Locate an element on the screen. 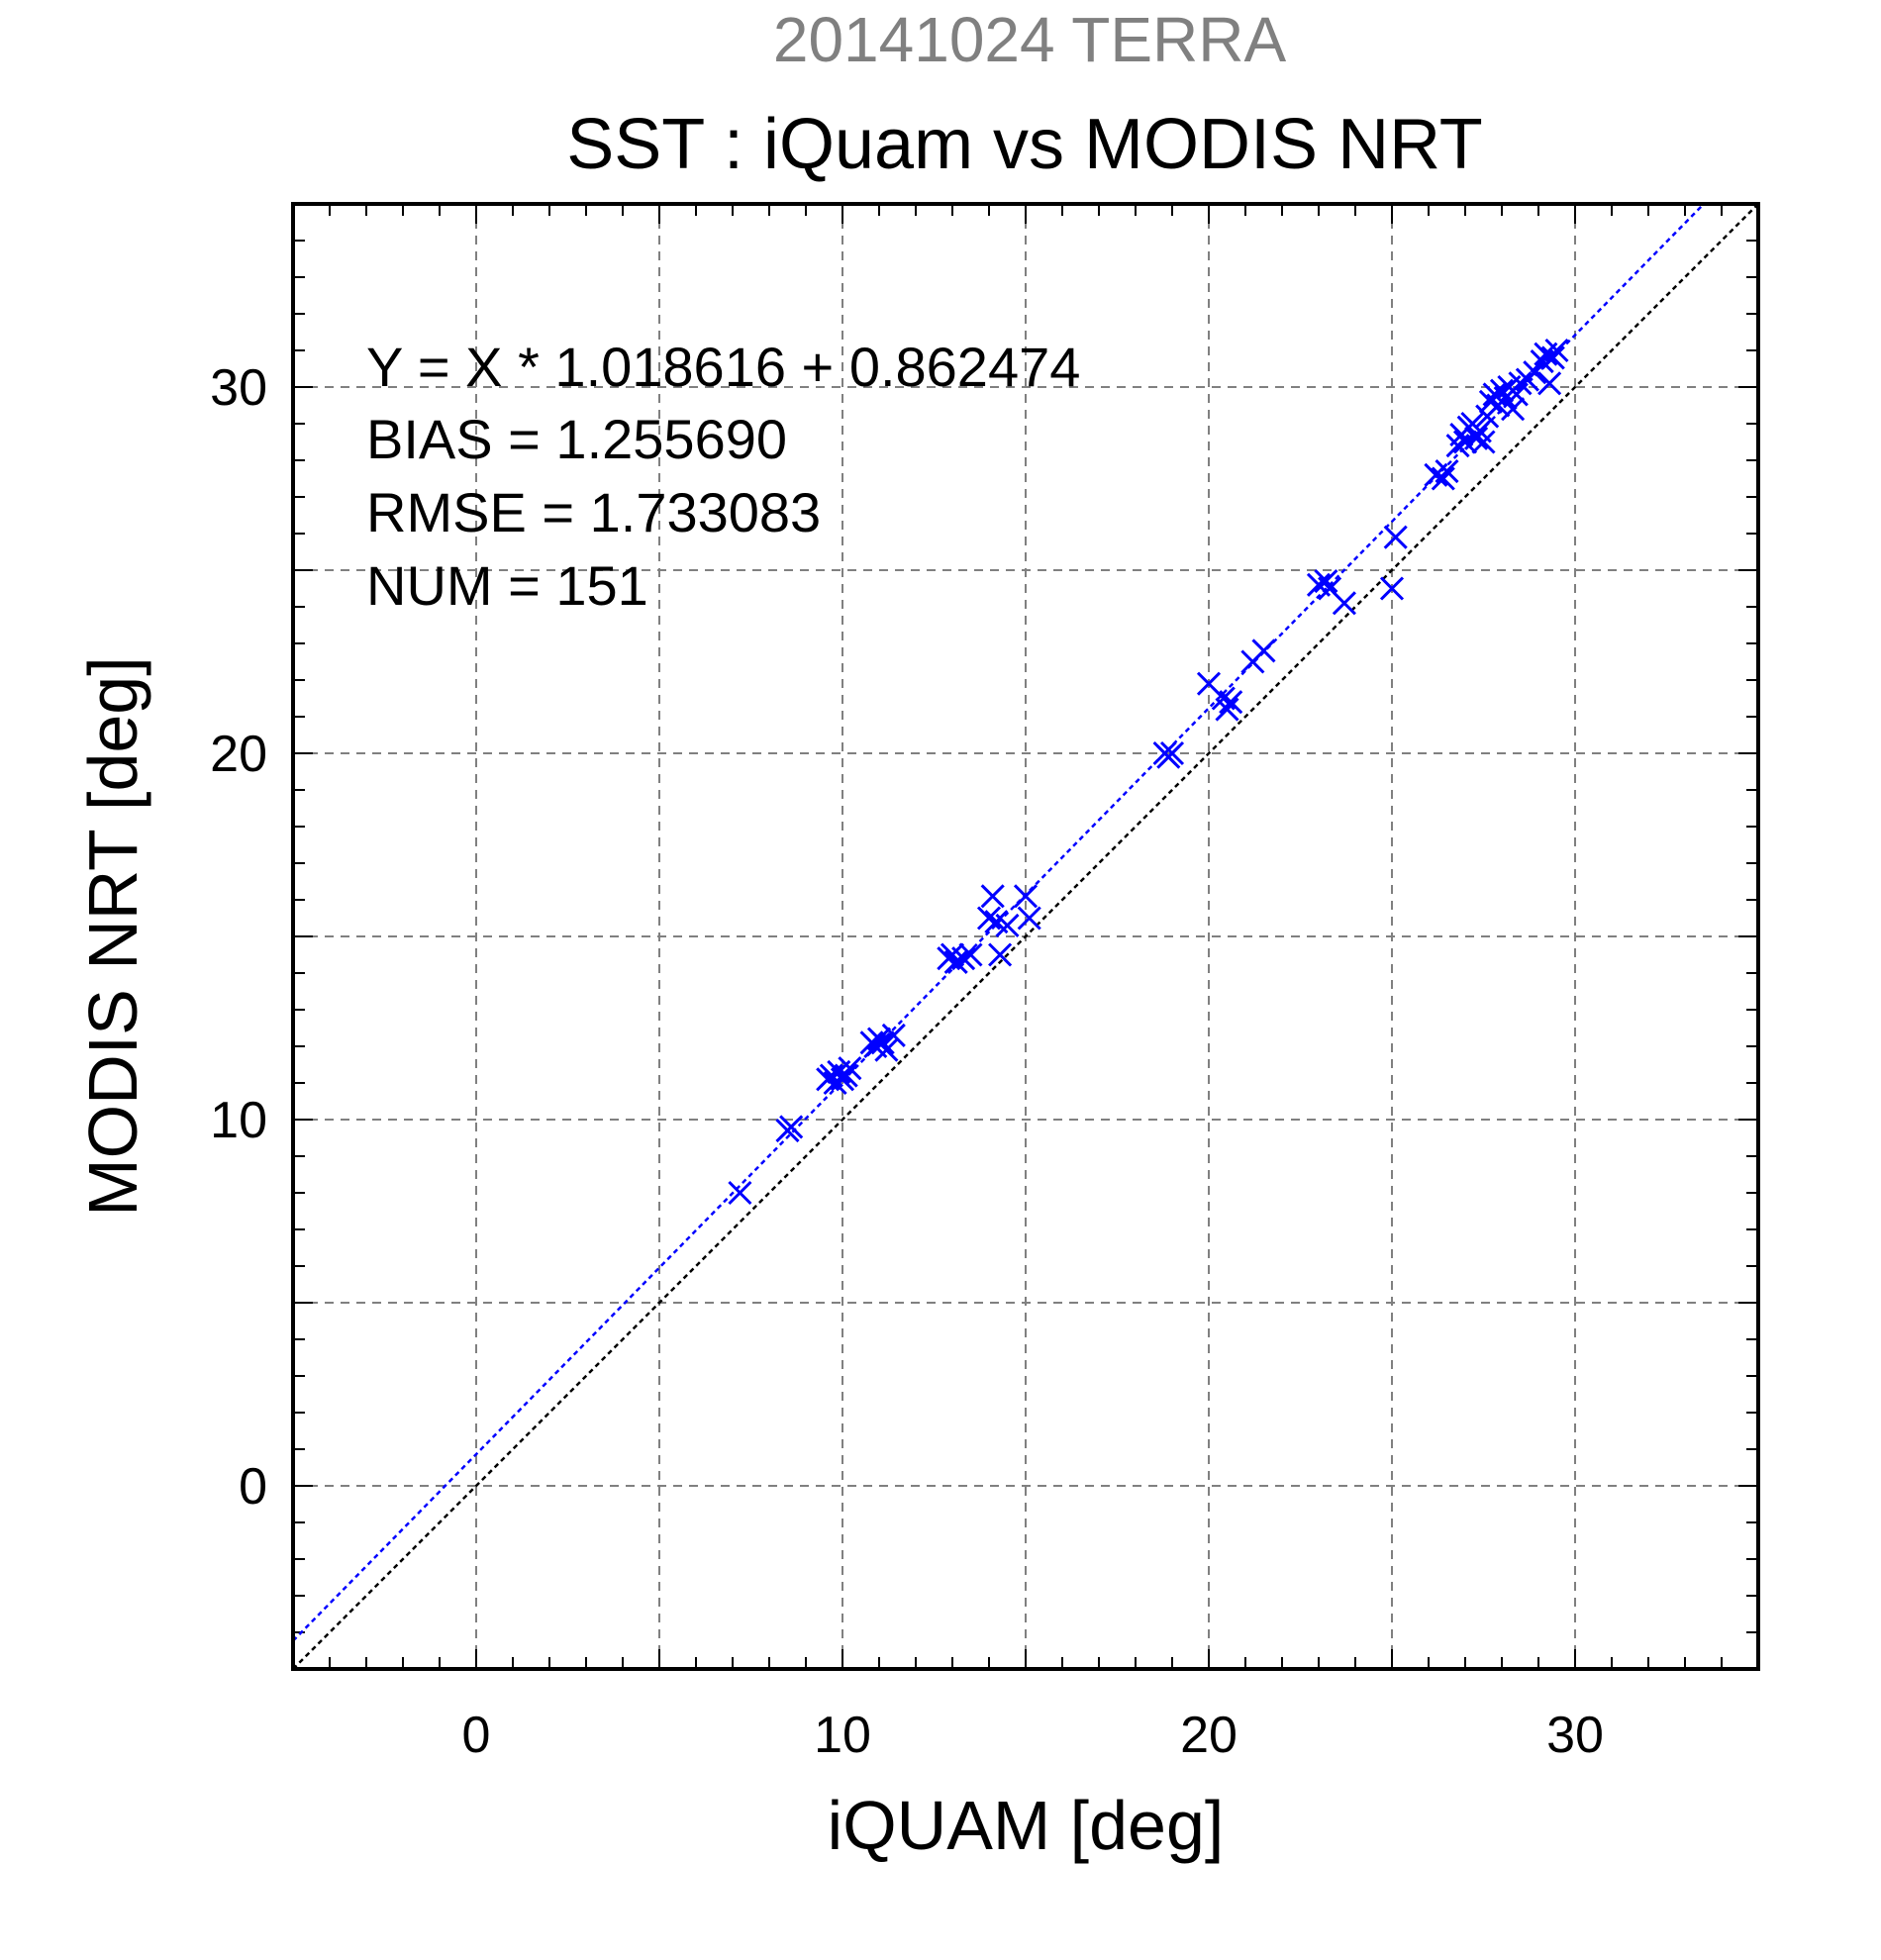 The height and width of the screenshot is (1960, 1881). y-tick-label: 30 is located at coordinates (239, 388).